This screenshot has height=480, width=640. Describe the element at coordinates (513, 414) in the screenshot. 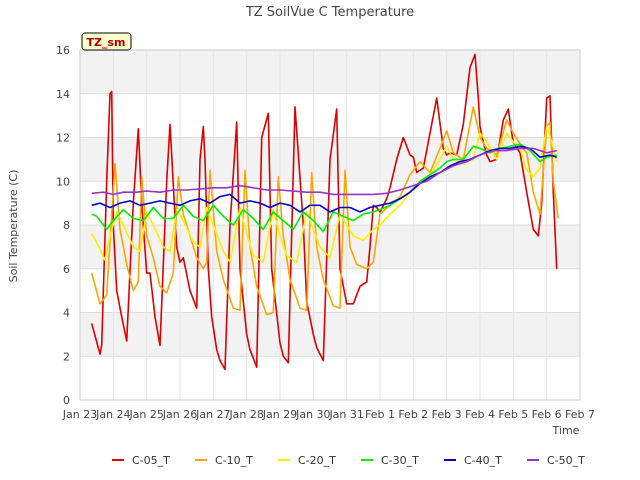

I see `x-tick-label: Feb 5` at that location.